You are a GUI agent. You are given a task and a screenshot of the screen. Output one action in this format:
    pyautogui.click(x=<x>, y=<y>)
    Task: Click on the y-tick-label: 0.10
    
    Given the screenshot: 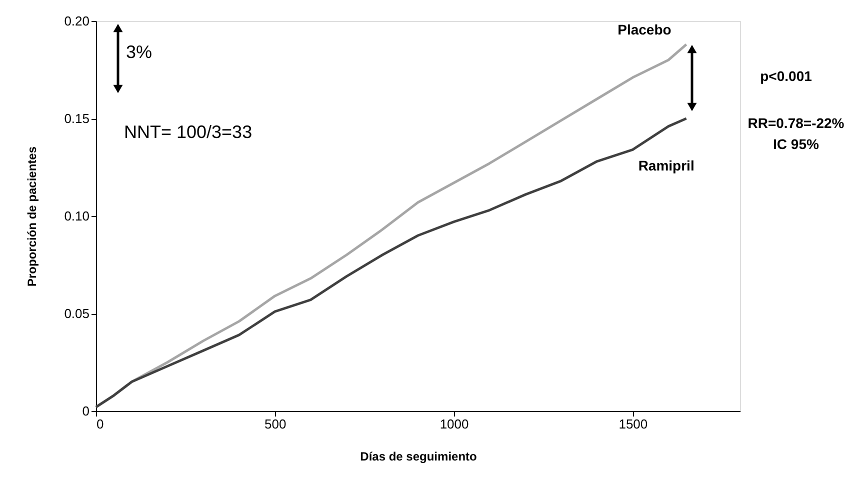 What is the action you would take?
    pyautogui.click(x=77, y=216)
    